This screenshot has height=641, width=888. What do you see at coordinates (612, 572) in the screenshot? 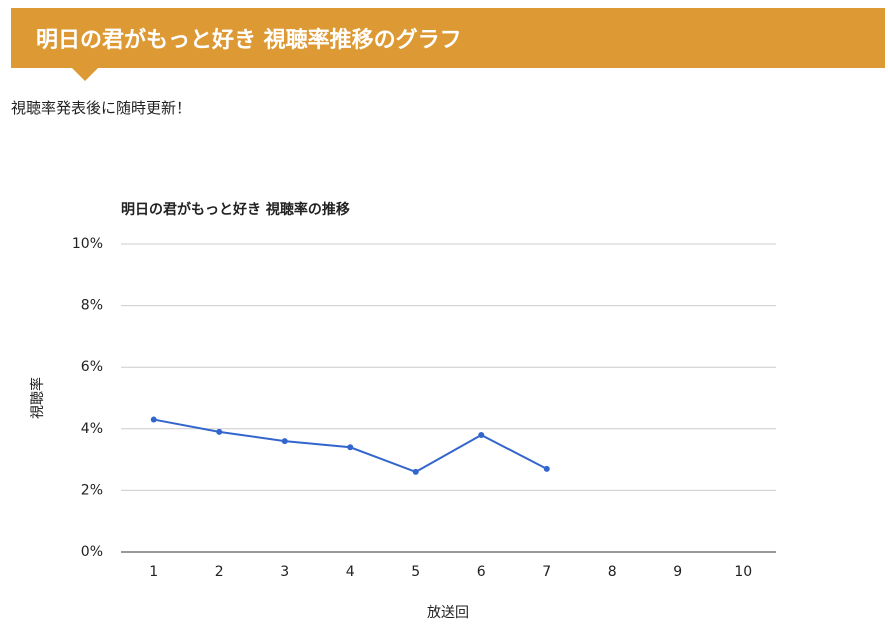
I see `x-tick-label: 8` at bounding box center [612, 572].